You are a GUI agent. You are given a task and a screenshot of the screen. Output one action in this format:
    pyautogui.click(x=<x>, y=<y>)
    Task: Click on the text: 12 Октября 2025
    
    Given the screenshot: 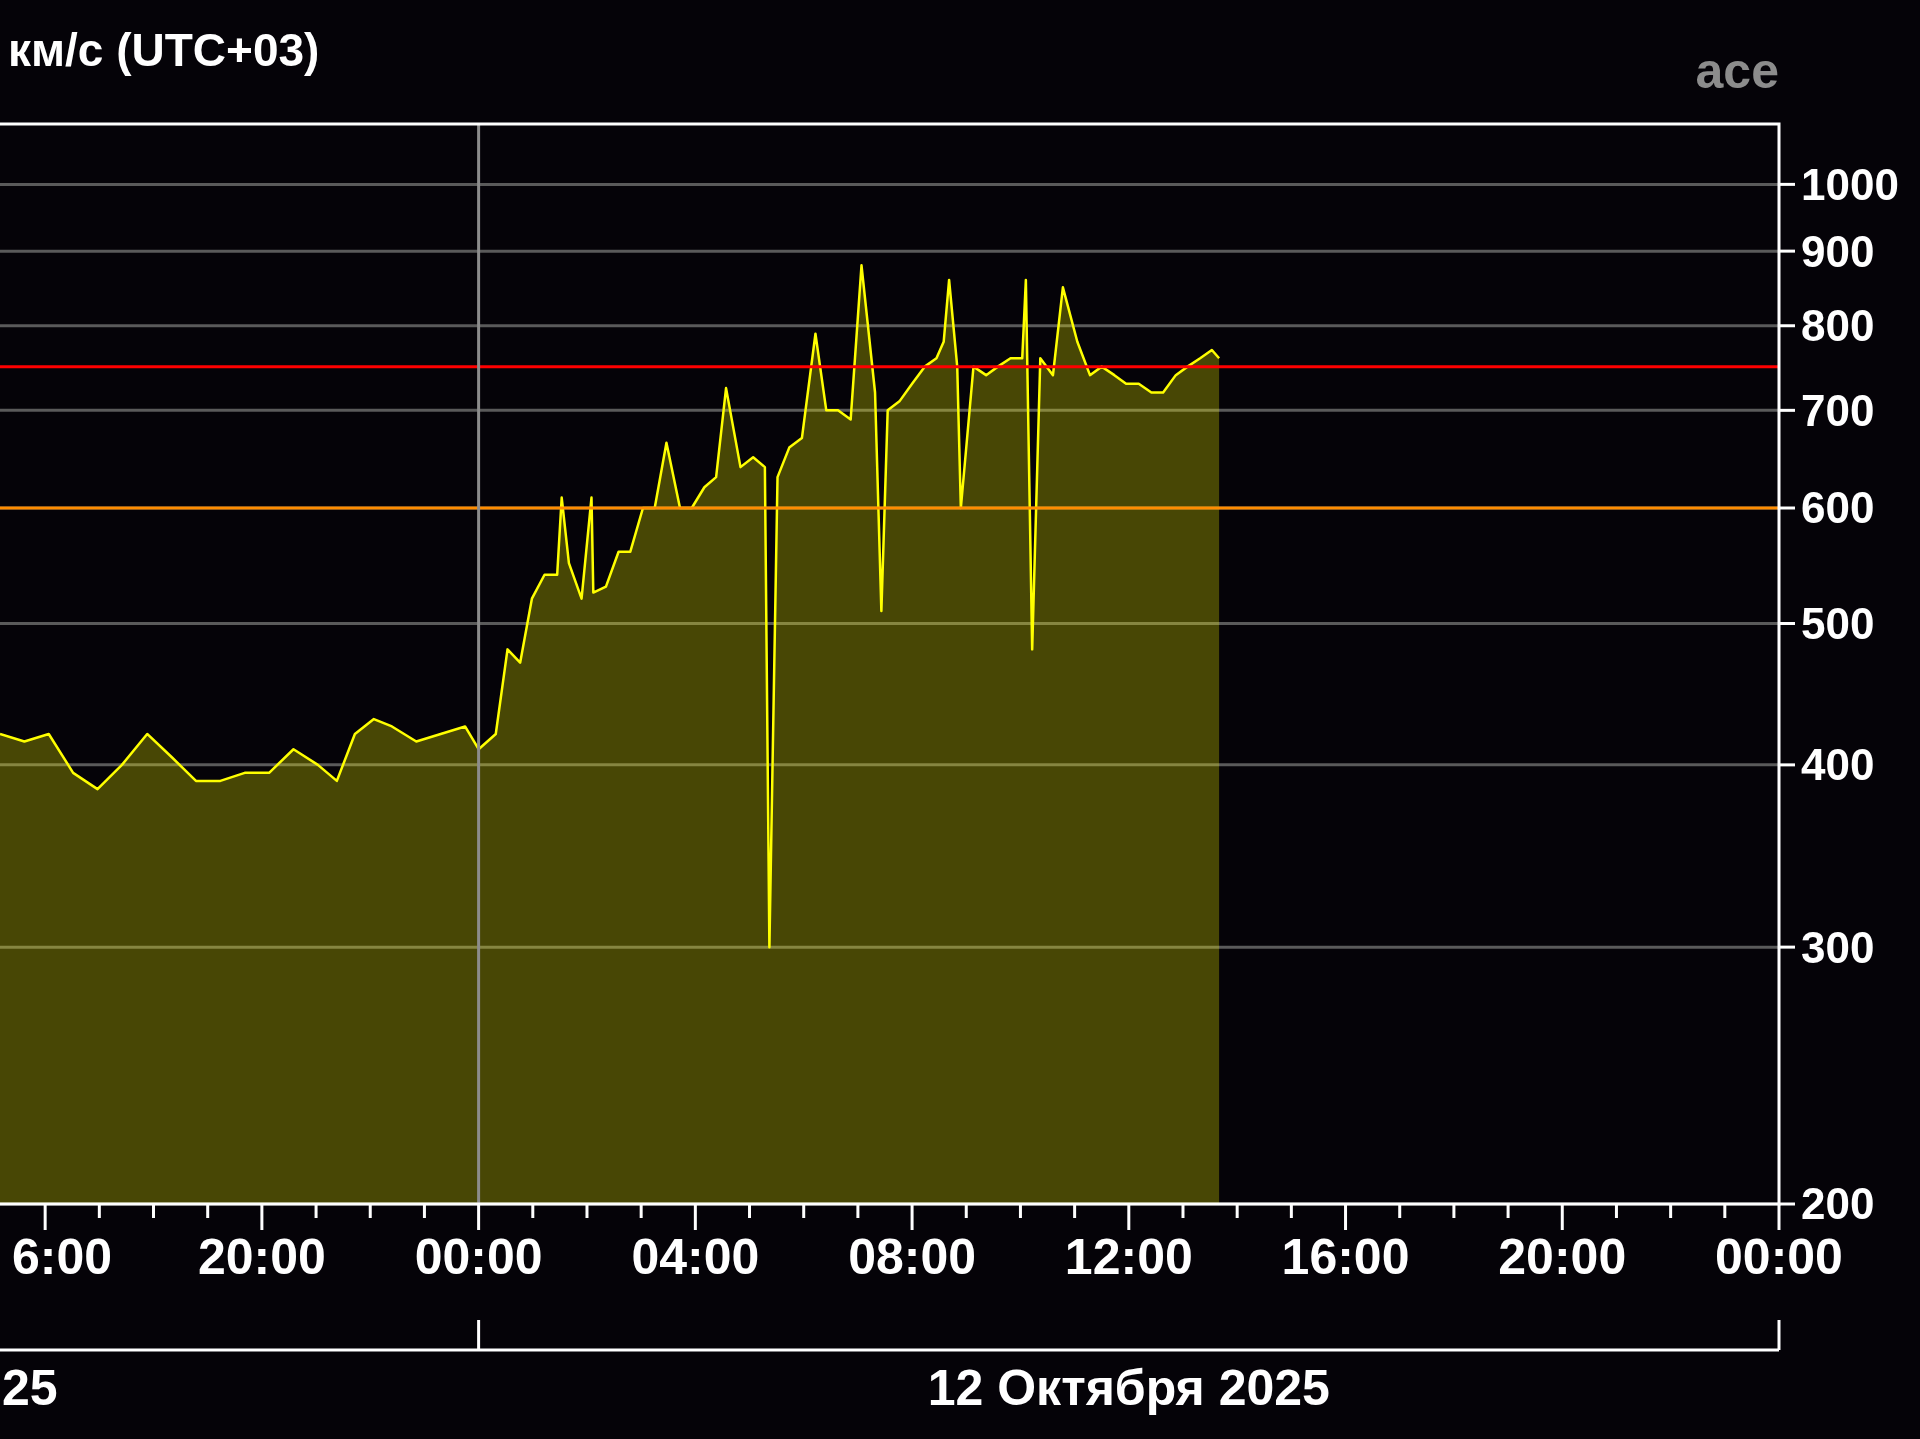 What is the action you would take?
    pyautogui.click(x=1128, y=1388)
    